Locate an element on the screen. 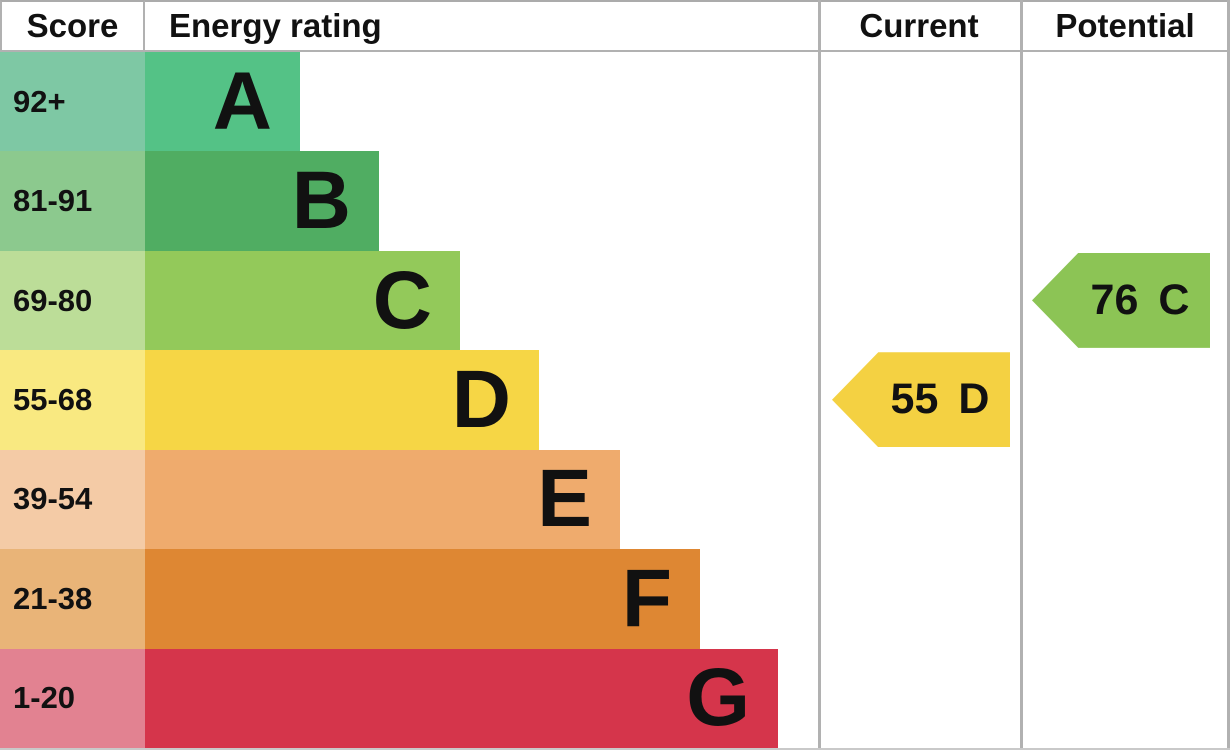  band-row: 92+ A is located at coordinates (409, 102).